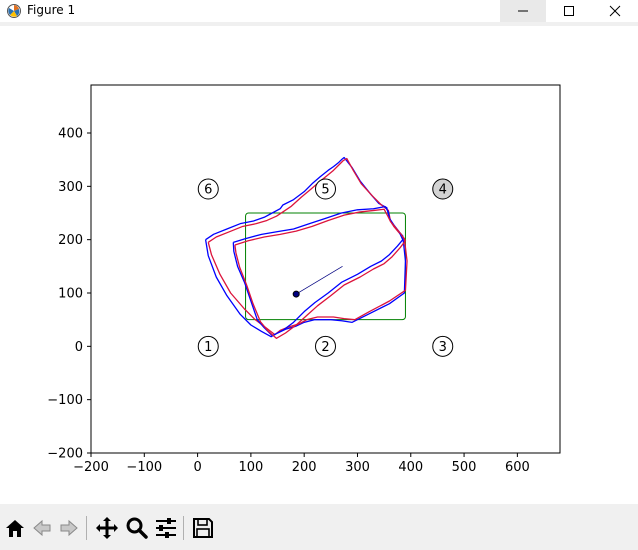 This screenshot has height=550, width=638. I want to click on x-tick-label: 0, so click(197, 467).